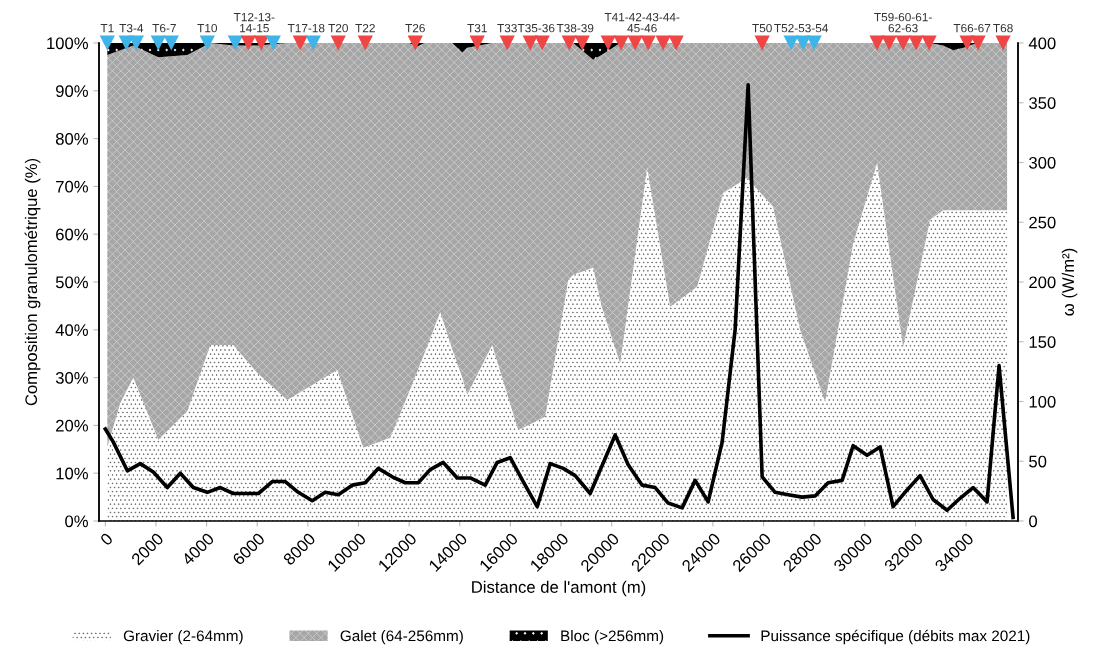 The height and width of the screenshot is (658, 1103). What do you see at coordinates (71, 378) in the screenshot?
I see `y-tick-label: 30%` at bounding box center [71, 378].